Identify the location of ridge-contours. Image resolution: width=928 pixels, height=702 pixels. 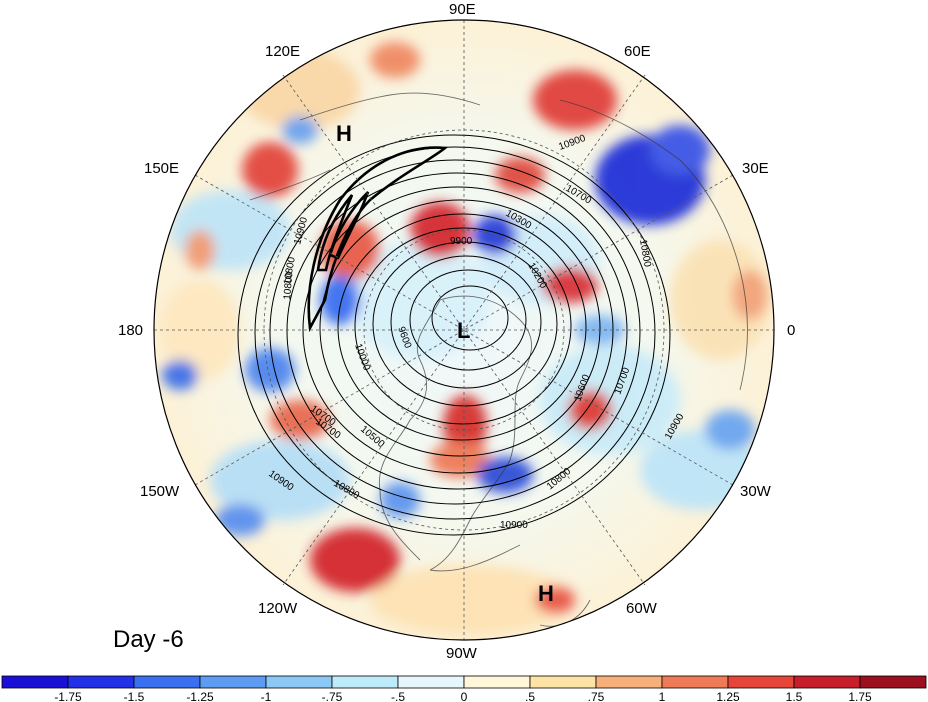
(378, 239).